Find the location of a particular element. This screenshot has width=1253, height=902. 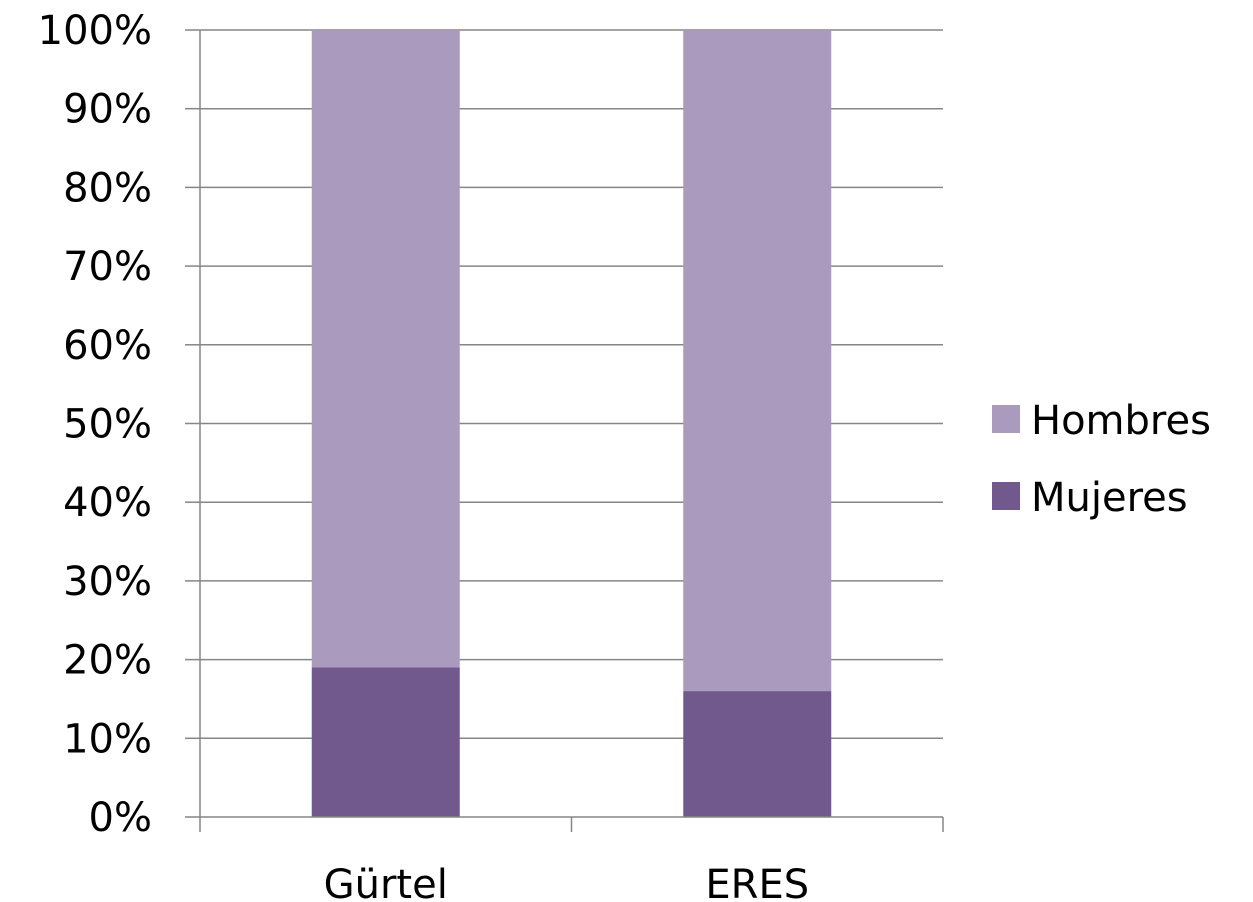

y-tick-label: 70% is located at coordinates (107, 267).